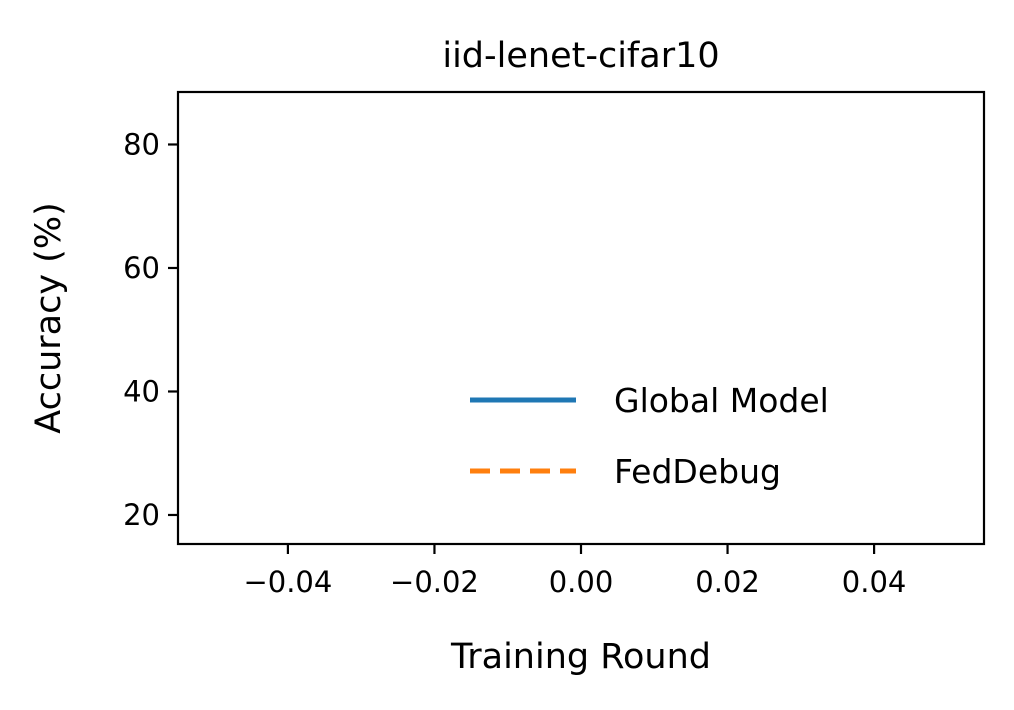 This screenshot has height=710, width=1014. I want to click on legend-label-0: Global Model, so click(721, 400).